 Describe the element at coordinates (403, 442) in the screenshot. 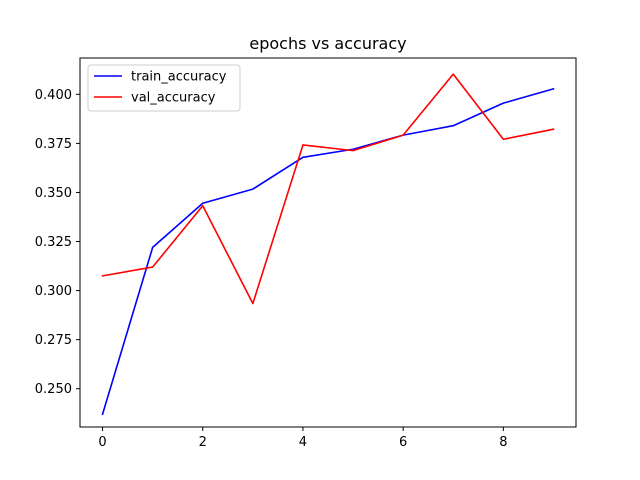

I see `x-tick-label: 6` at that location.